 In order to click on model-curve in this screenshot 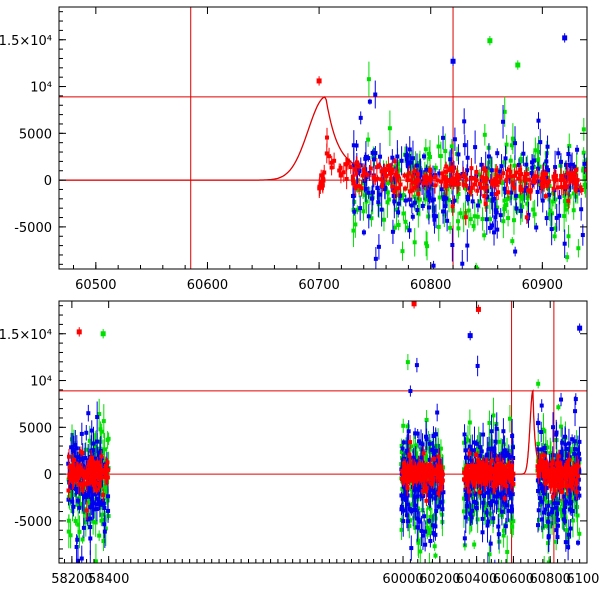, I will do `click(209, 138)`.